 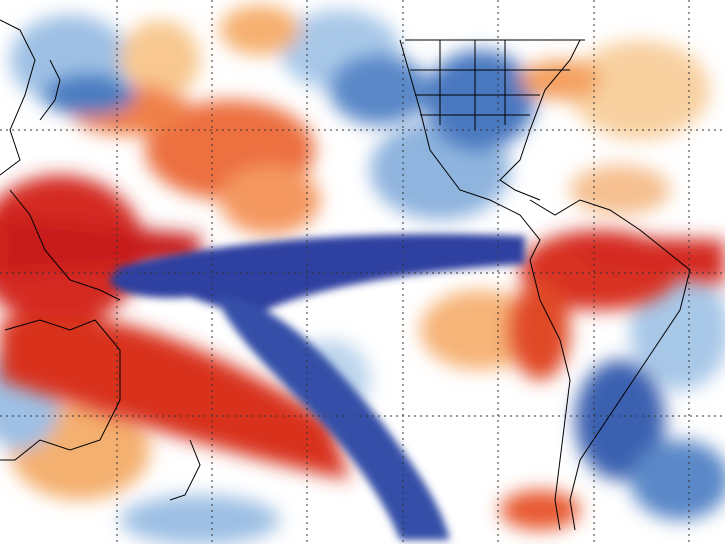 What do you see at coordinates (18, 97) in the screenshot?
I see `asia-coast` at bounding box center [18, 97].